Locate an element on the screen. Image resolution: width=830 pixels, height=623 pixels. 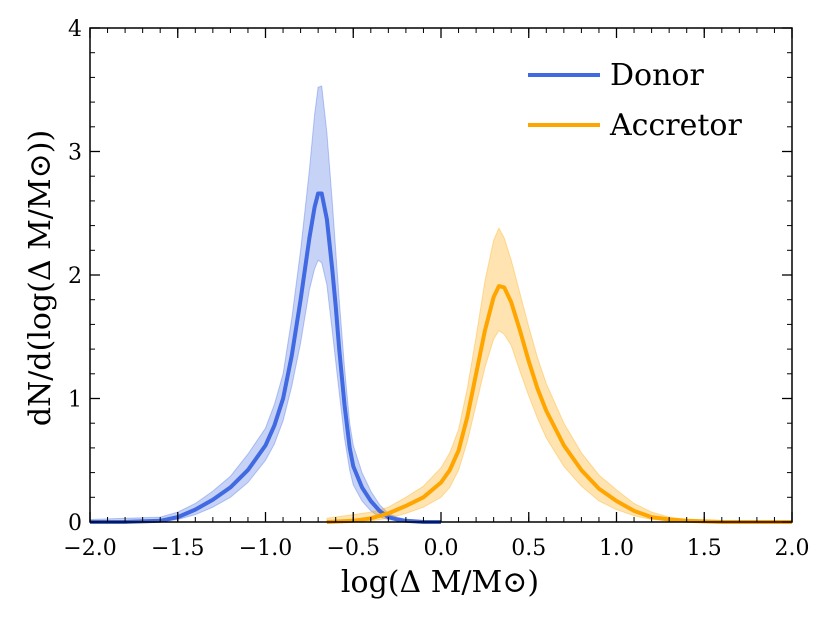
x-tick-label: −2.0 is located at coordinates (89, 548).